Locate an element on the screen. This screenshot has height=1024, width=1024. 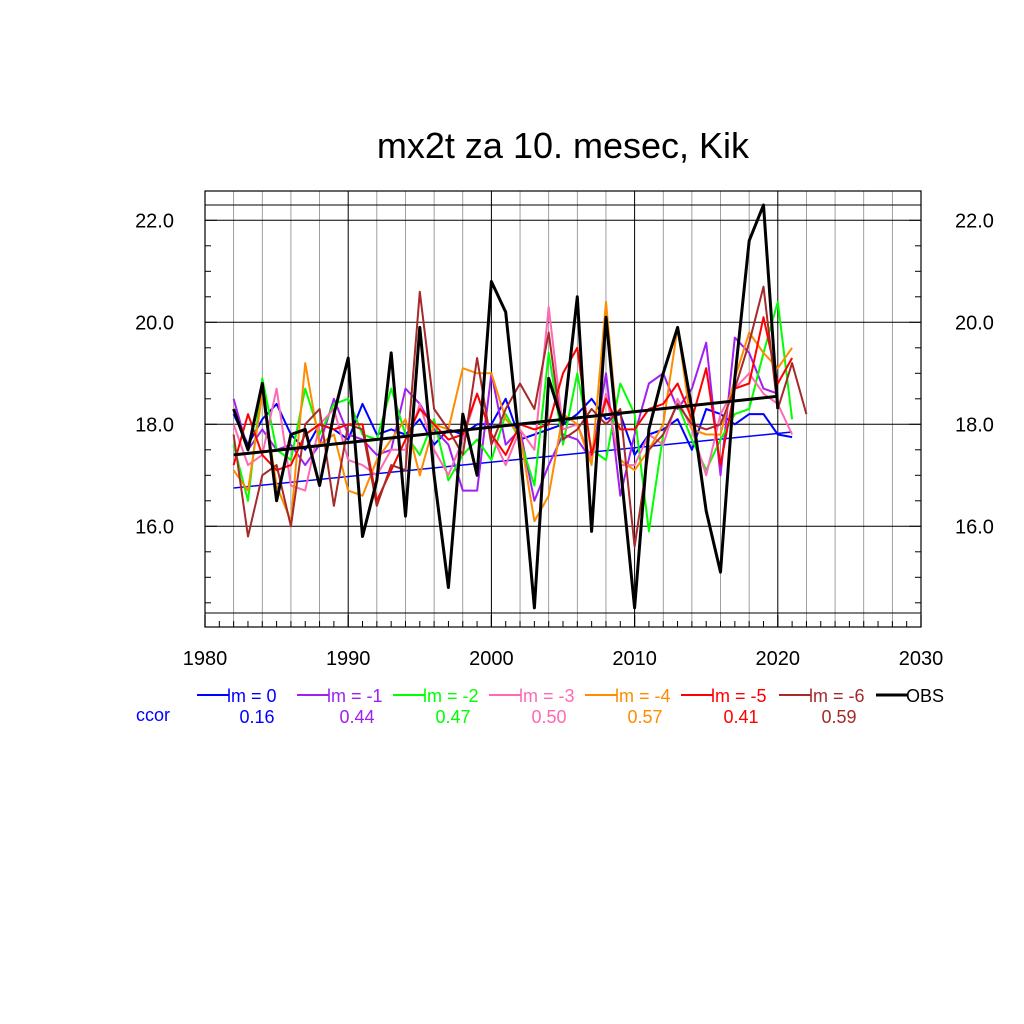
y-tick-label-left: 16.0 is located at coordinates (154, 527).